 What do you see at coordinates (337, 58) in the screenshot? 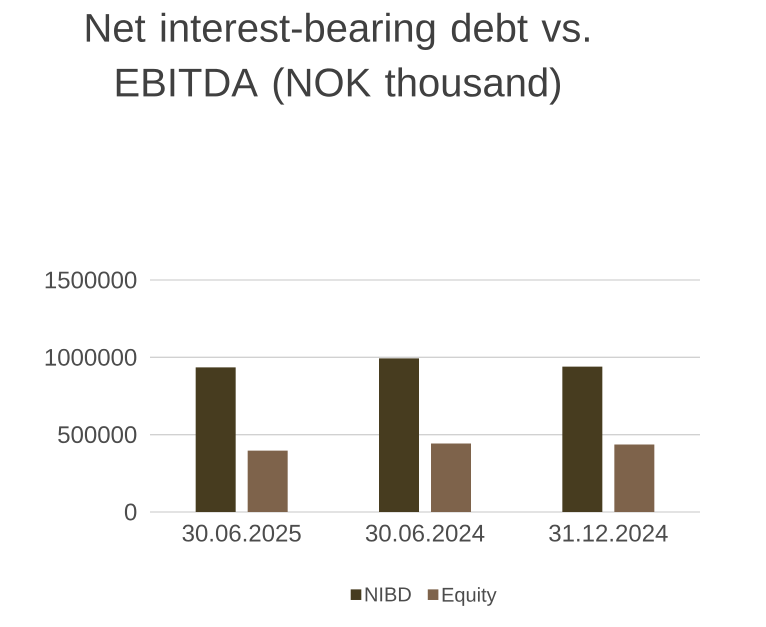
I see `chart-title: Net interest-bearing debt vs. EBITDA (NOK thousand)` at bounding box center [337, 58].